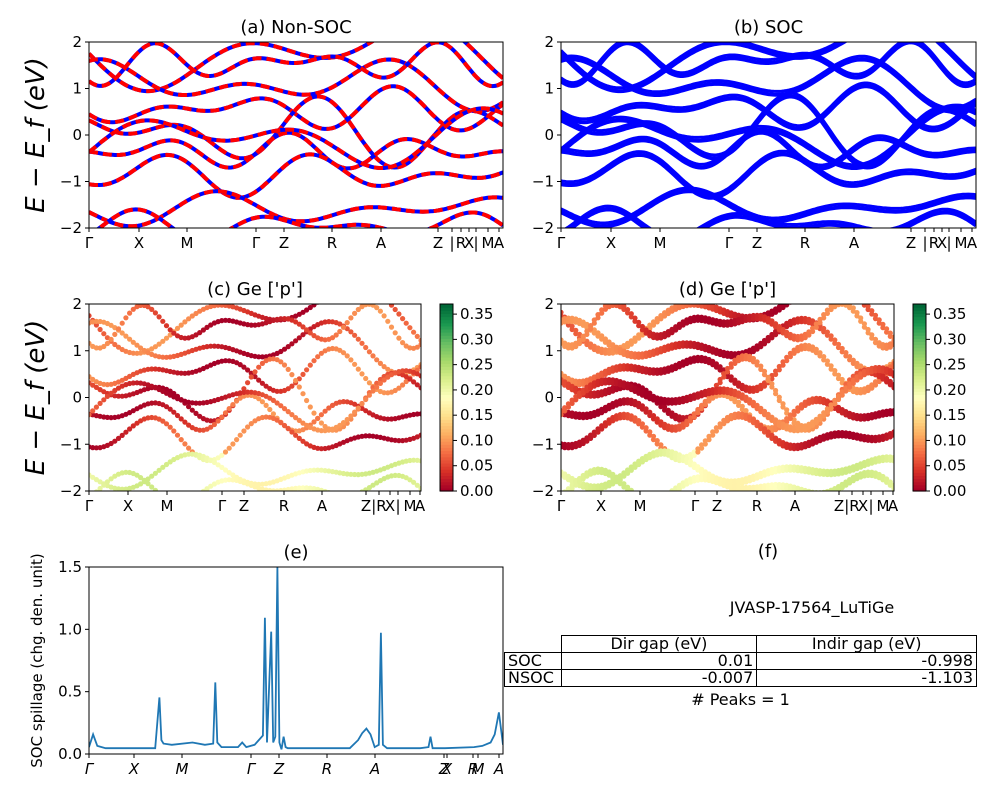 This screenshot has height=804, width=1000. I want to click on y-tick-label: 1, so click(549, 89).